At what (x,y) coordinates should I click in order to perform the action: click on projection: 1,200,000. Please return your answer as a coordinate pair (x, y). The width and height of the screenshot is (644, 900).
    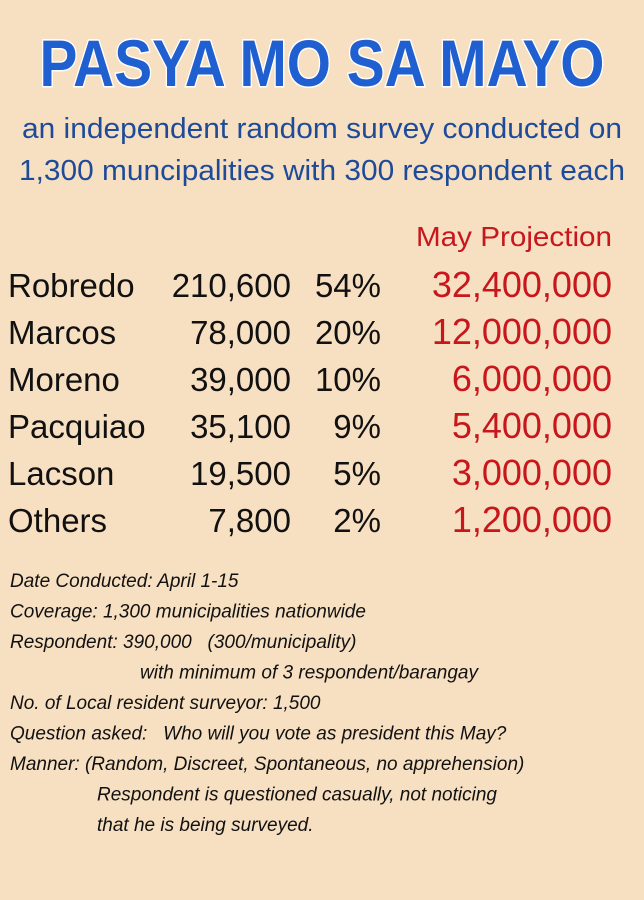
    Looking at the image, I should click on (532, 519).